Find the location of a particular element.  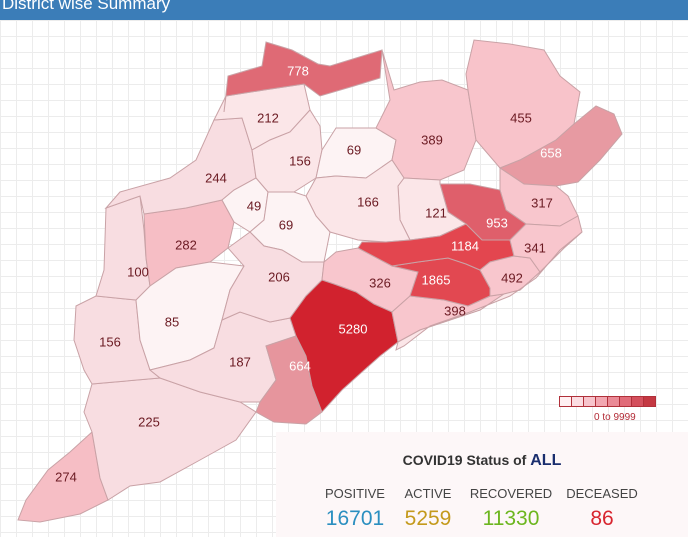

stat-deceased-label: DECEASED is located at coordinates (602, 493).